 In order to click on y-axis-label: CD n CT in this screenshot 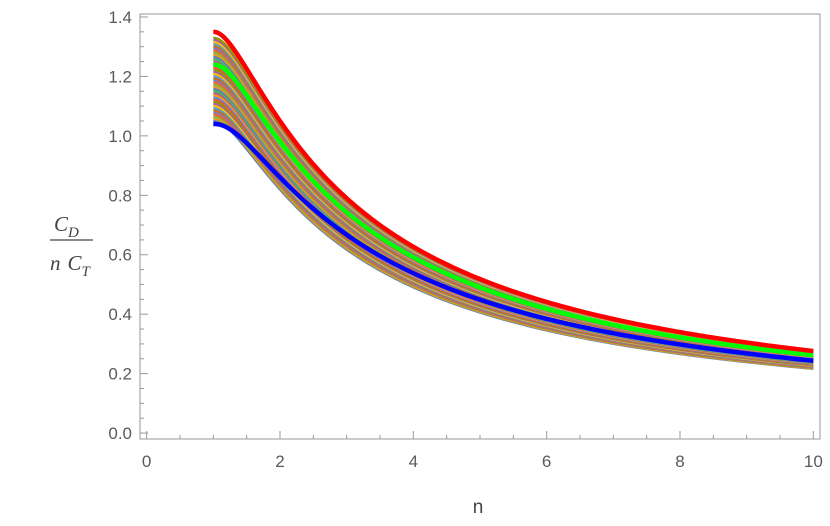, I will do `click(71, 246)`.